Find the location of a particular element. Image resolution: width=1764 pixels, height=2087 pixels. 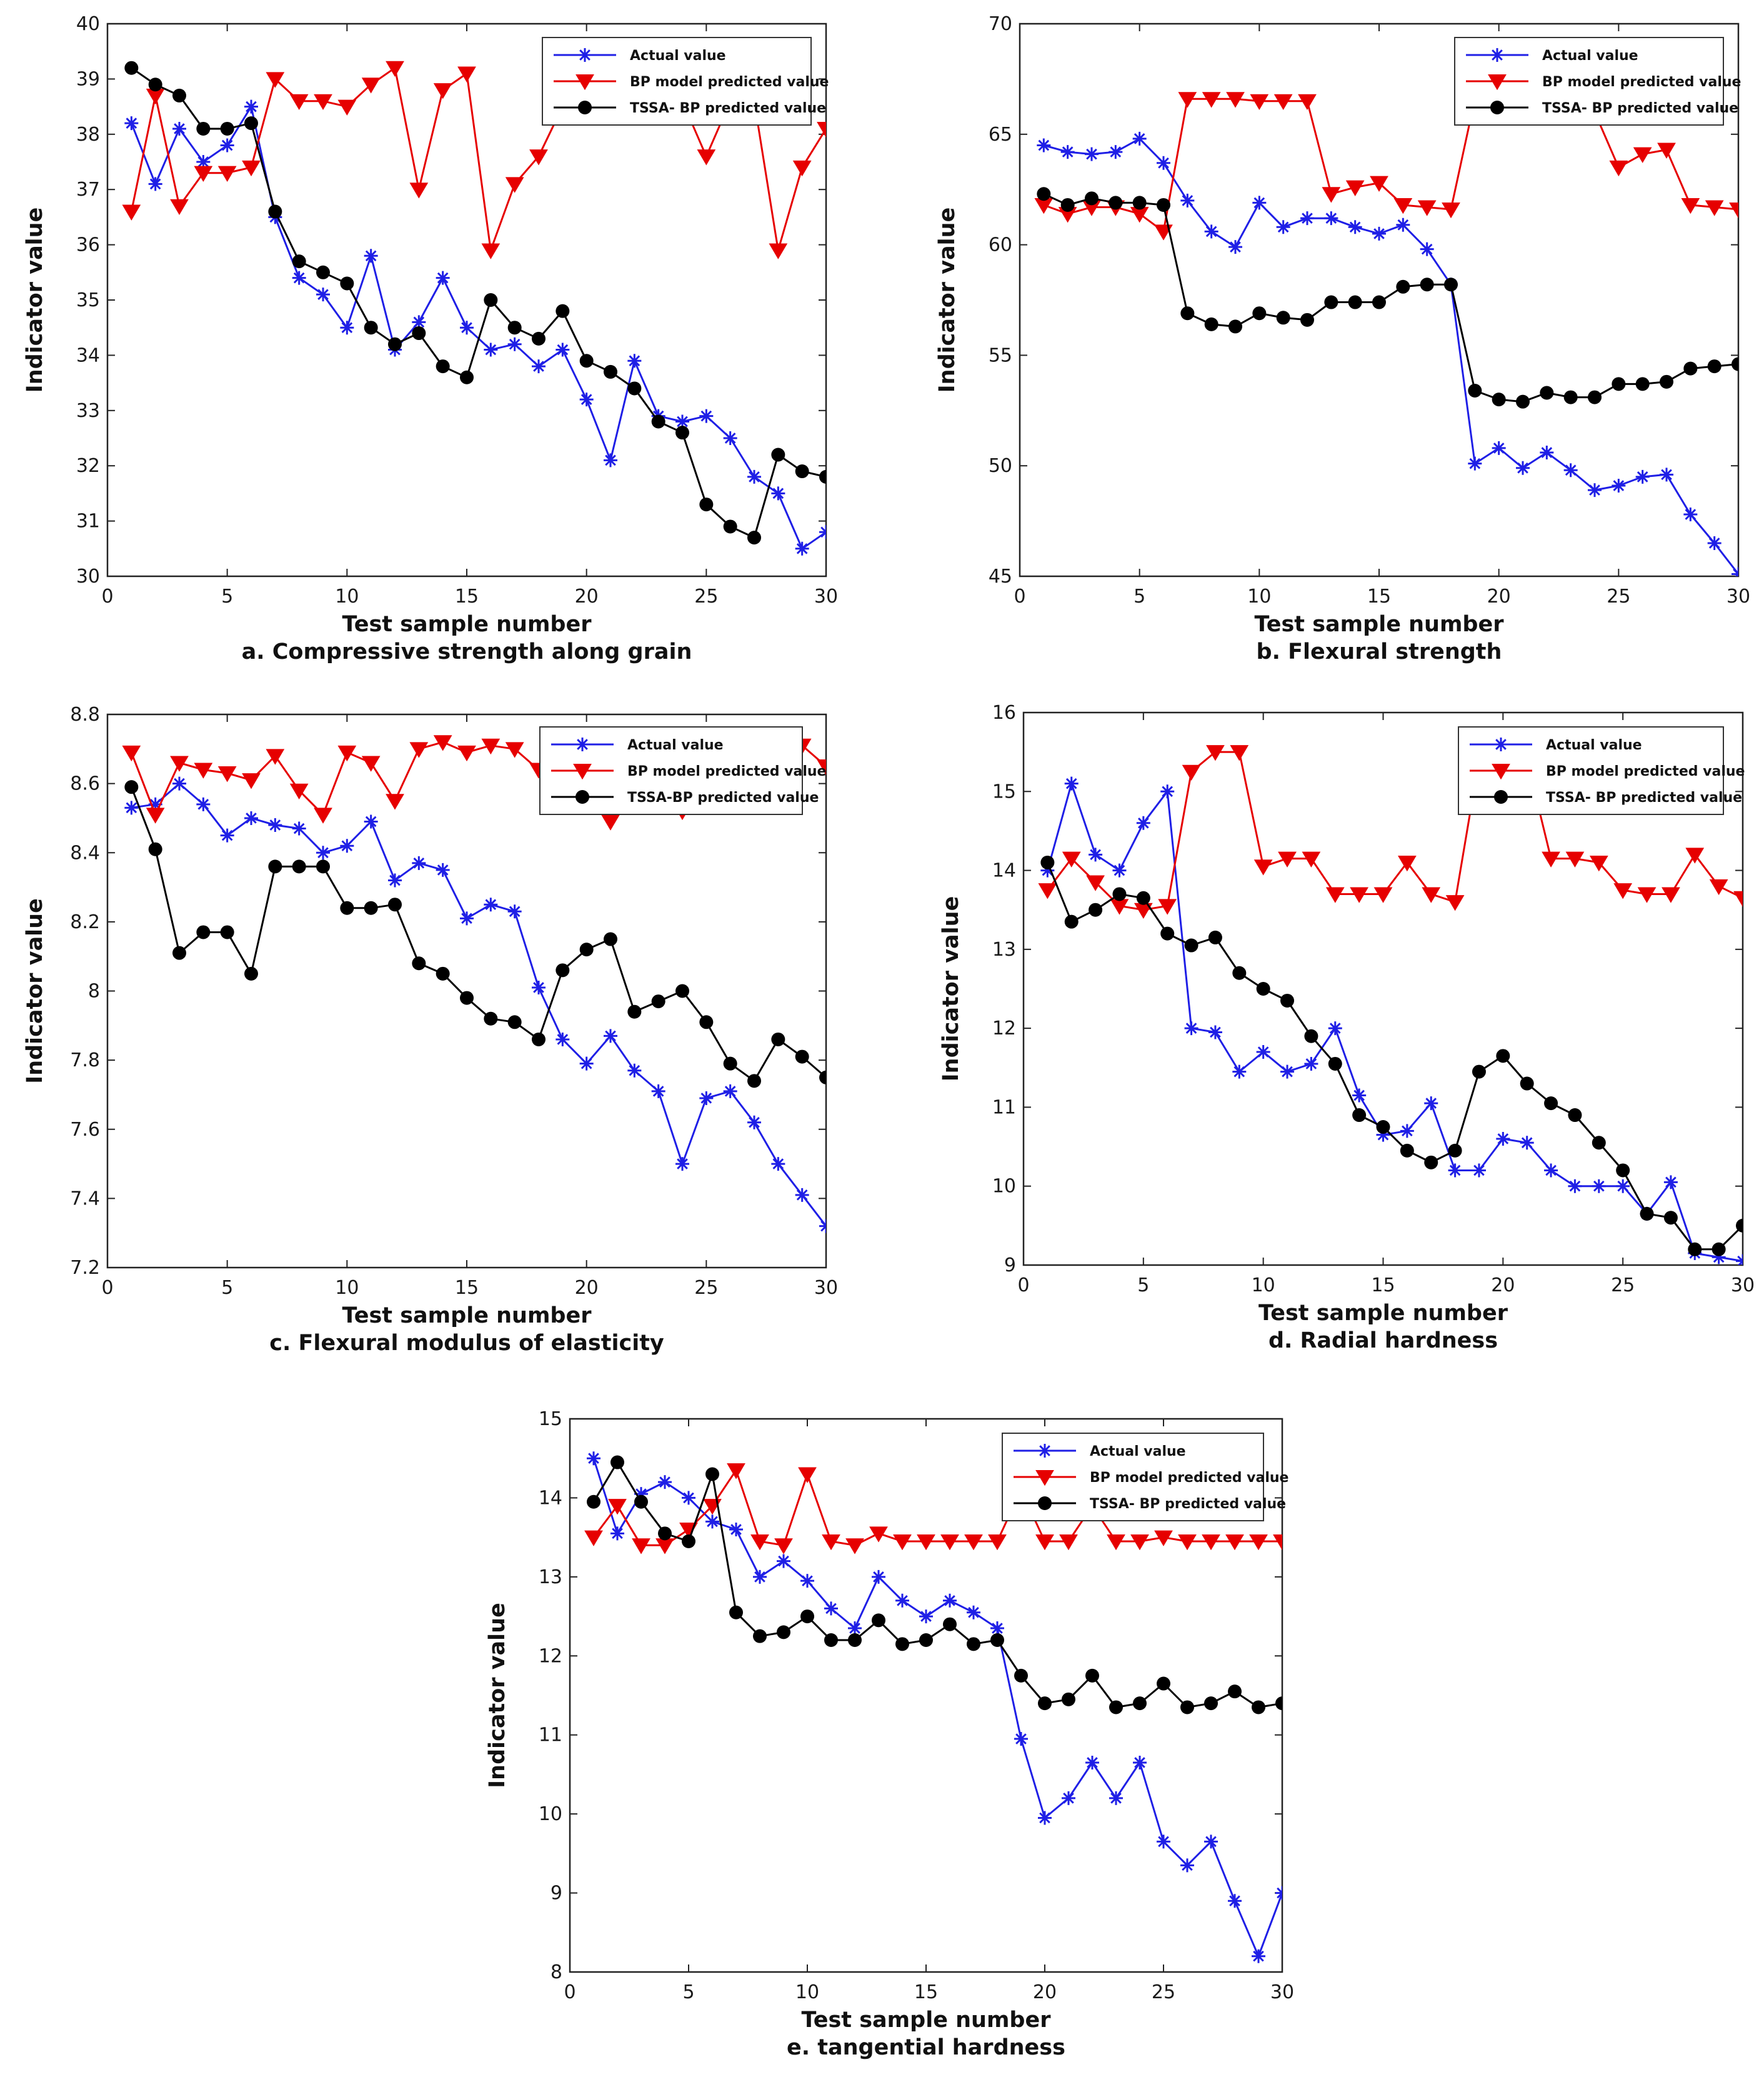

y-tick-label: 7.8 is located at coordinates (85, 1060).